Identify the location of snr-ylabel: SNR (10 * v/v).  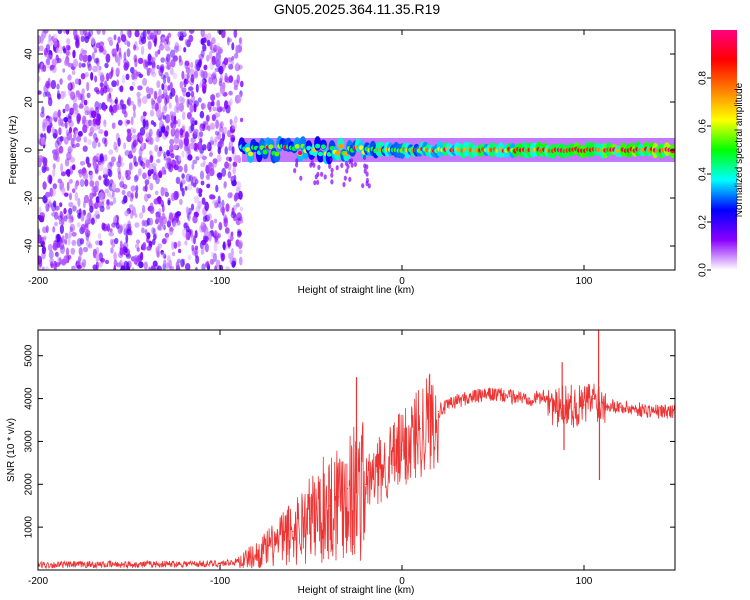
(11, 450).